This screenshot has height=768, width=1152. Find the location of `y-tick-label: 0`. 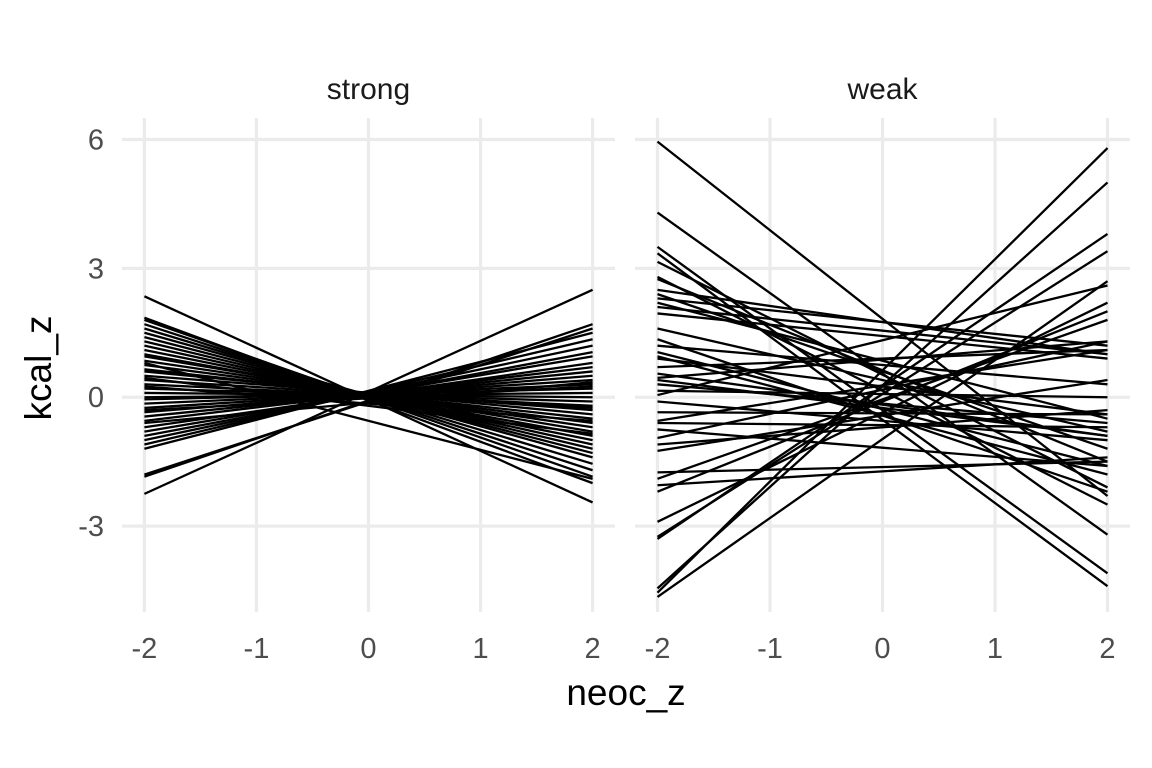

y-tick-label: 0 is located at coordinates (96, 398).